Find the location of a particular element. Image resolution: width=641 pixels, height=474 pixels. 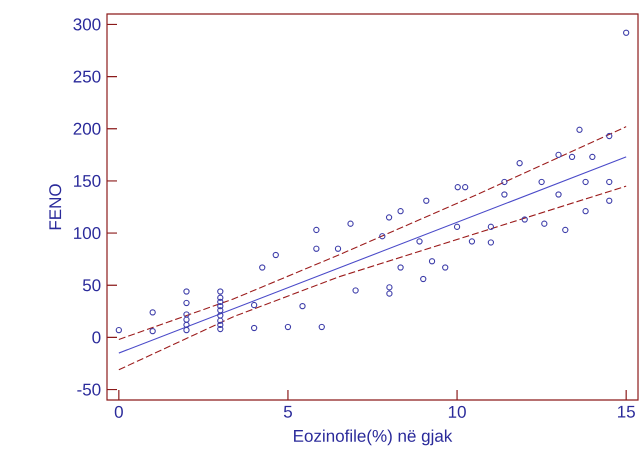

x-tick-label: 15 is located at coordinates (626, 412).